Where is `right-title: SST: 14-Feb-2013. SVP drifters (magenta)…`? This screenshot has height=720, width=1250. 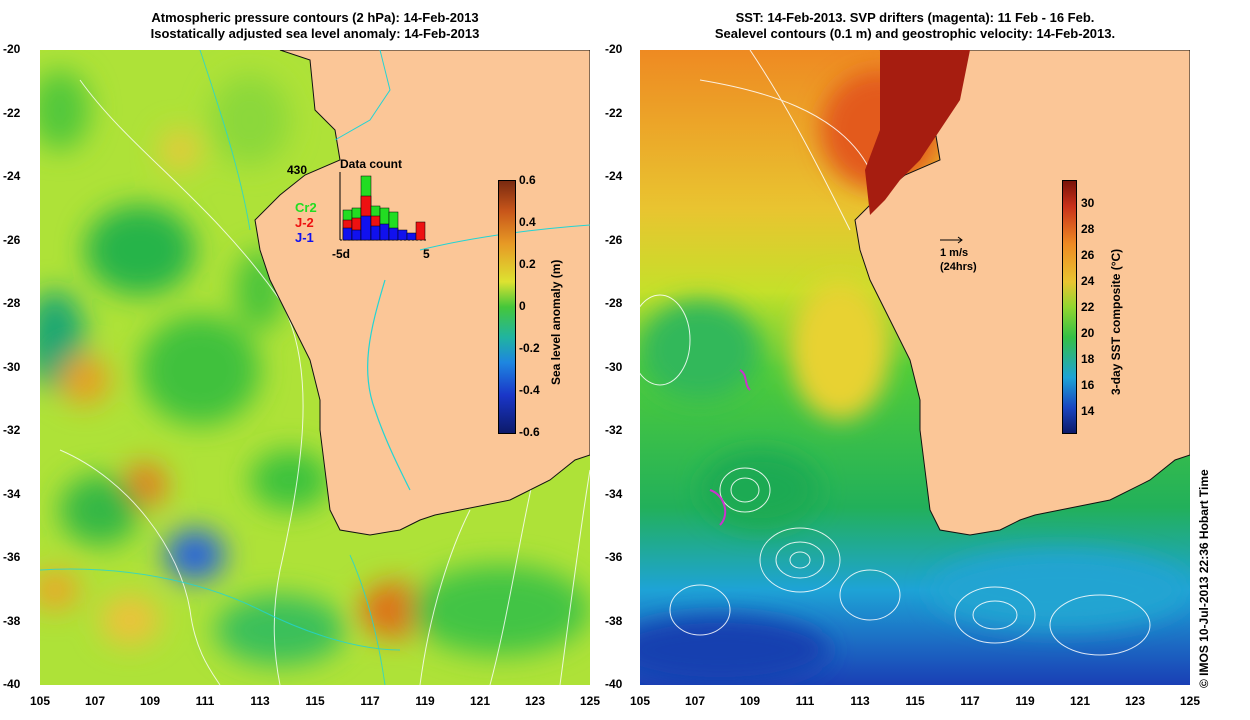
right-title: SST: 14-Feb-2013. SVP drifters (magenta)… is located at coordinates (915, 26).